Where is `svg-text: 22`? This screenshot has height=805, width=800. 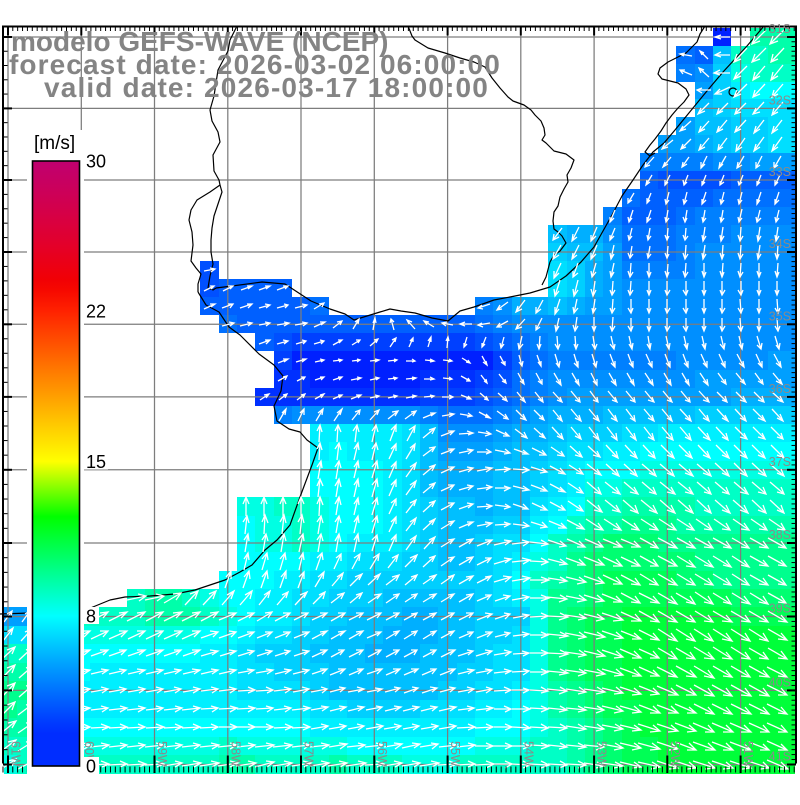
svg-text: 22 is located at coordinates (96, 312).